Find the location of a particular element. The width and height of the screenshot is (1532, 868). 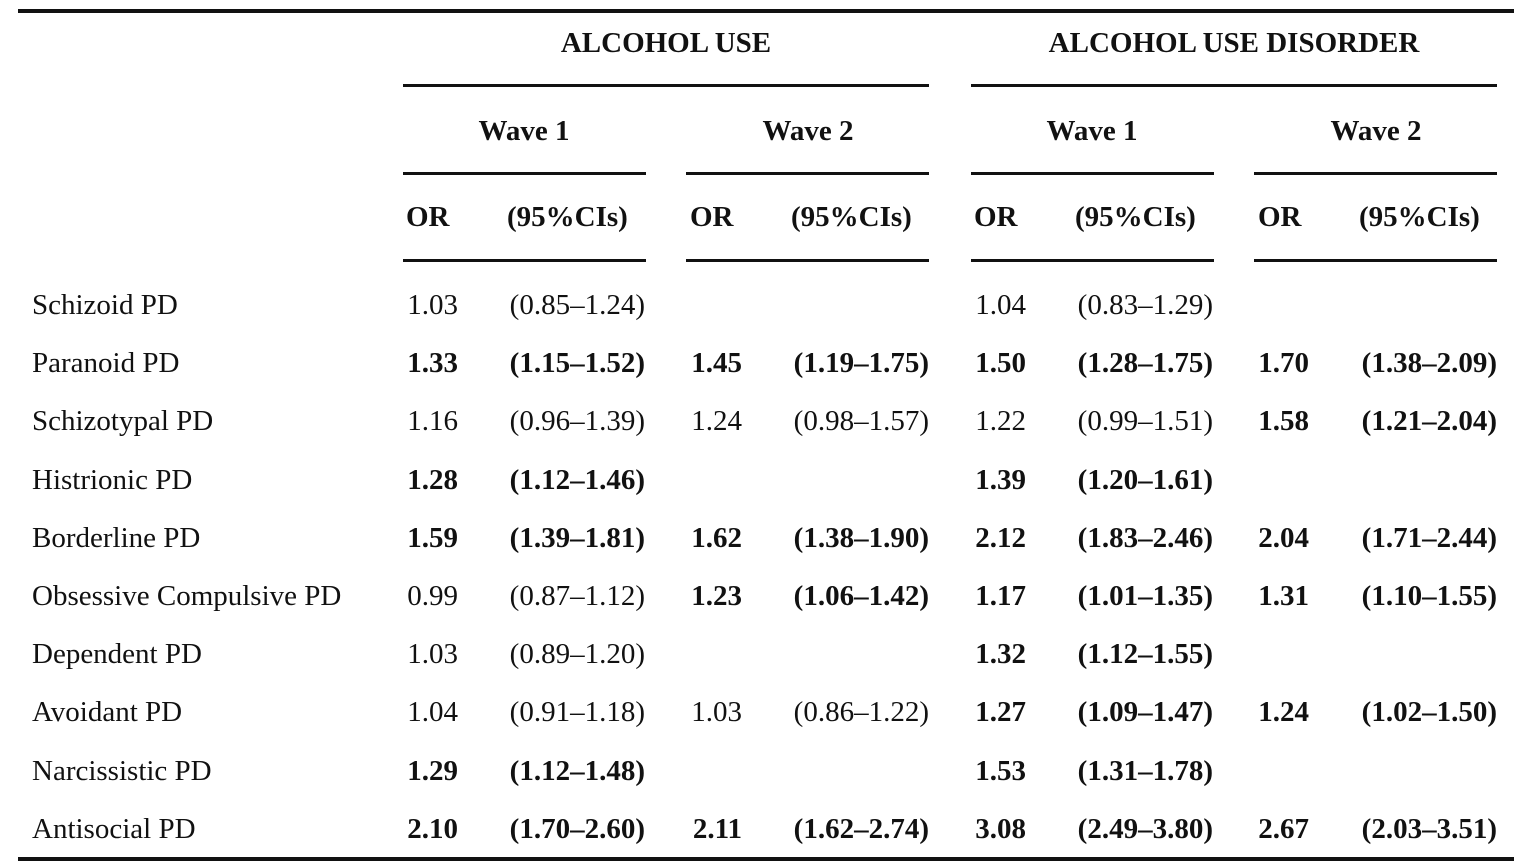

odds-ratio-cell: 2.11 is located at coordinates (717, 829).